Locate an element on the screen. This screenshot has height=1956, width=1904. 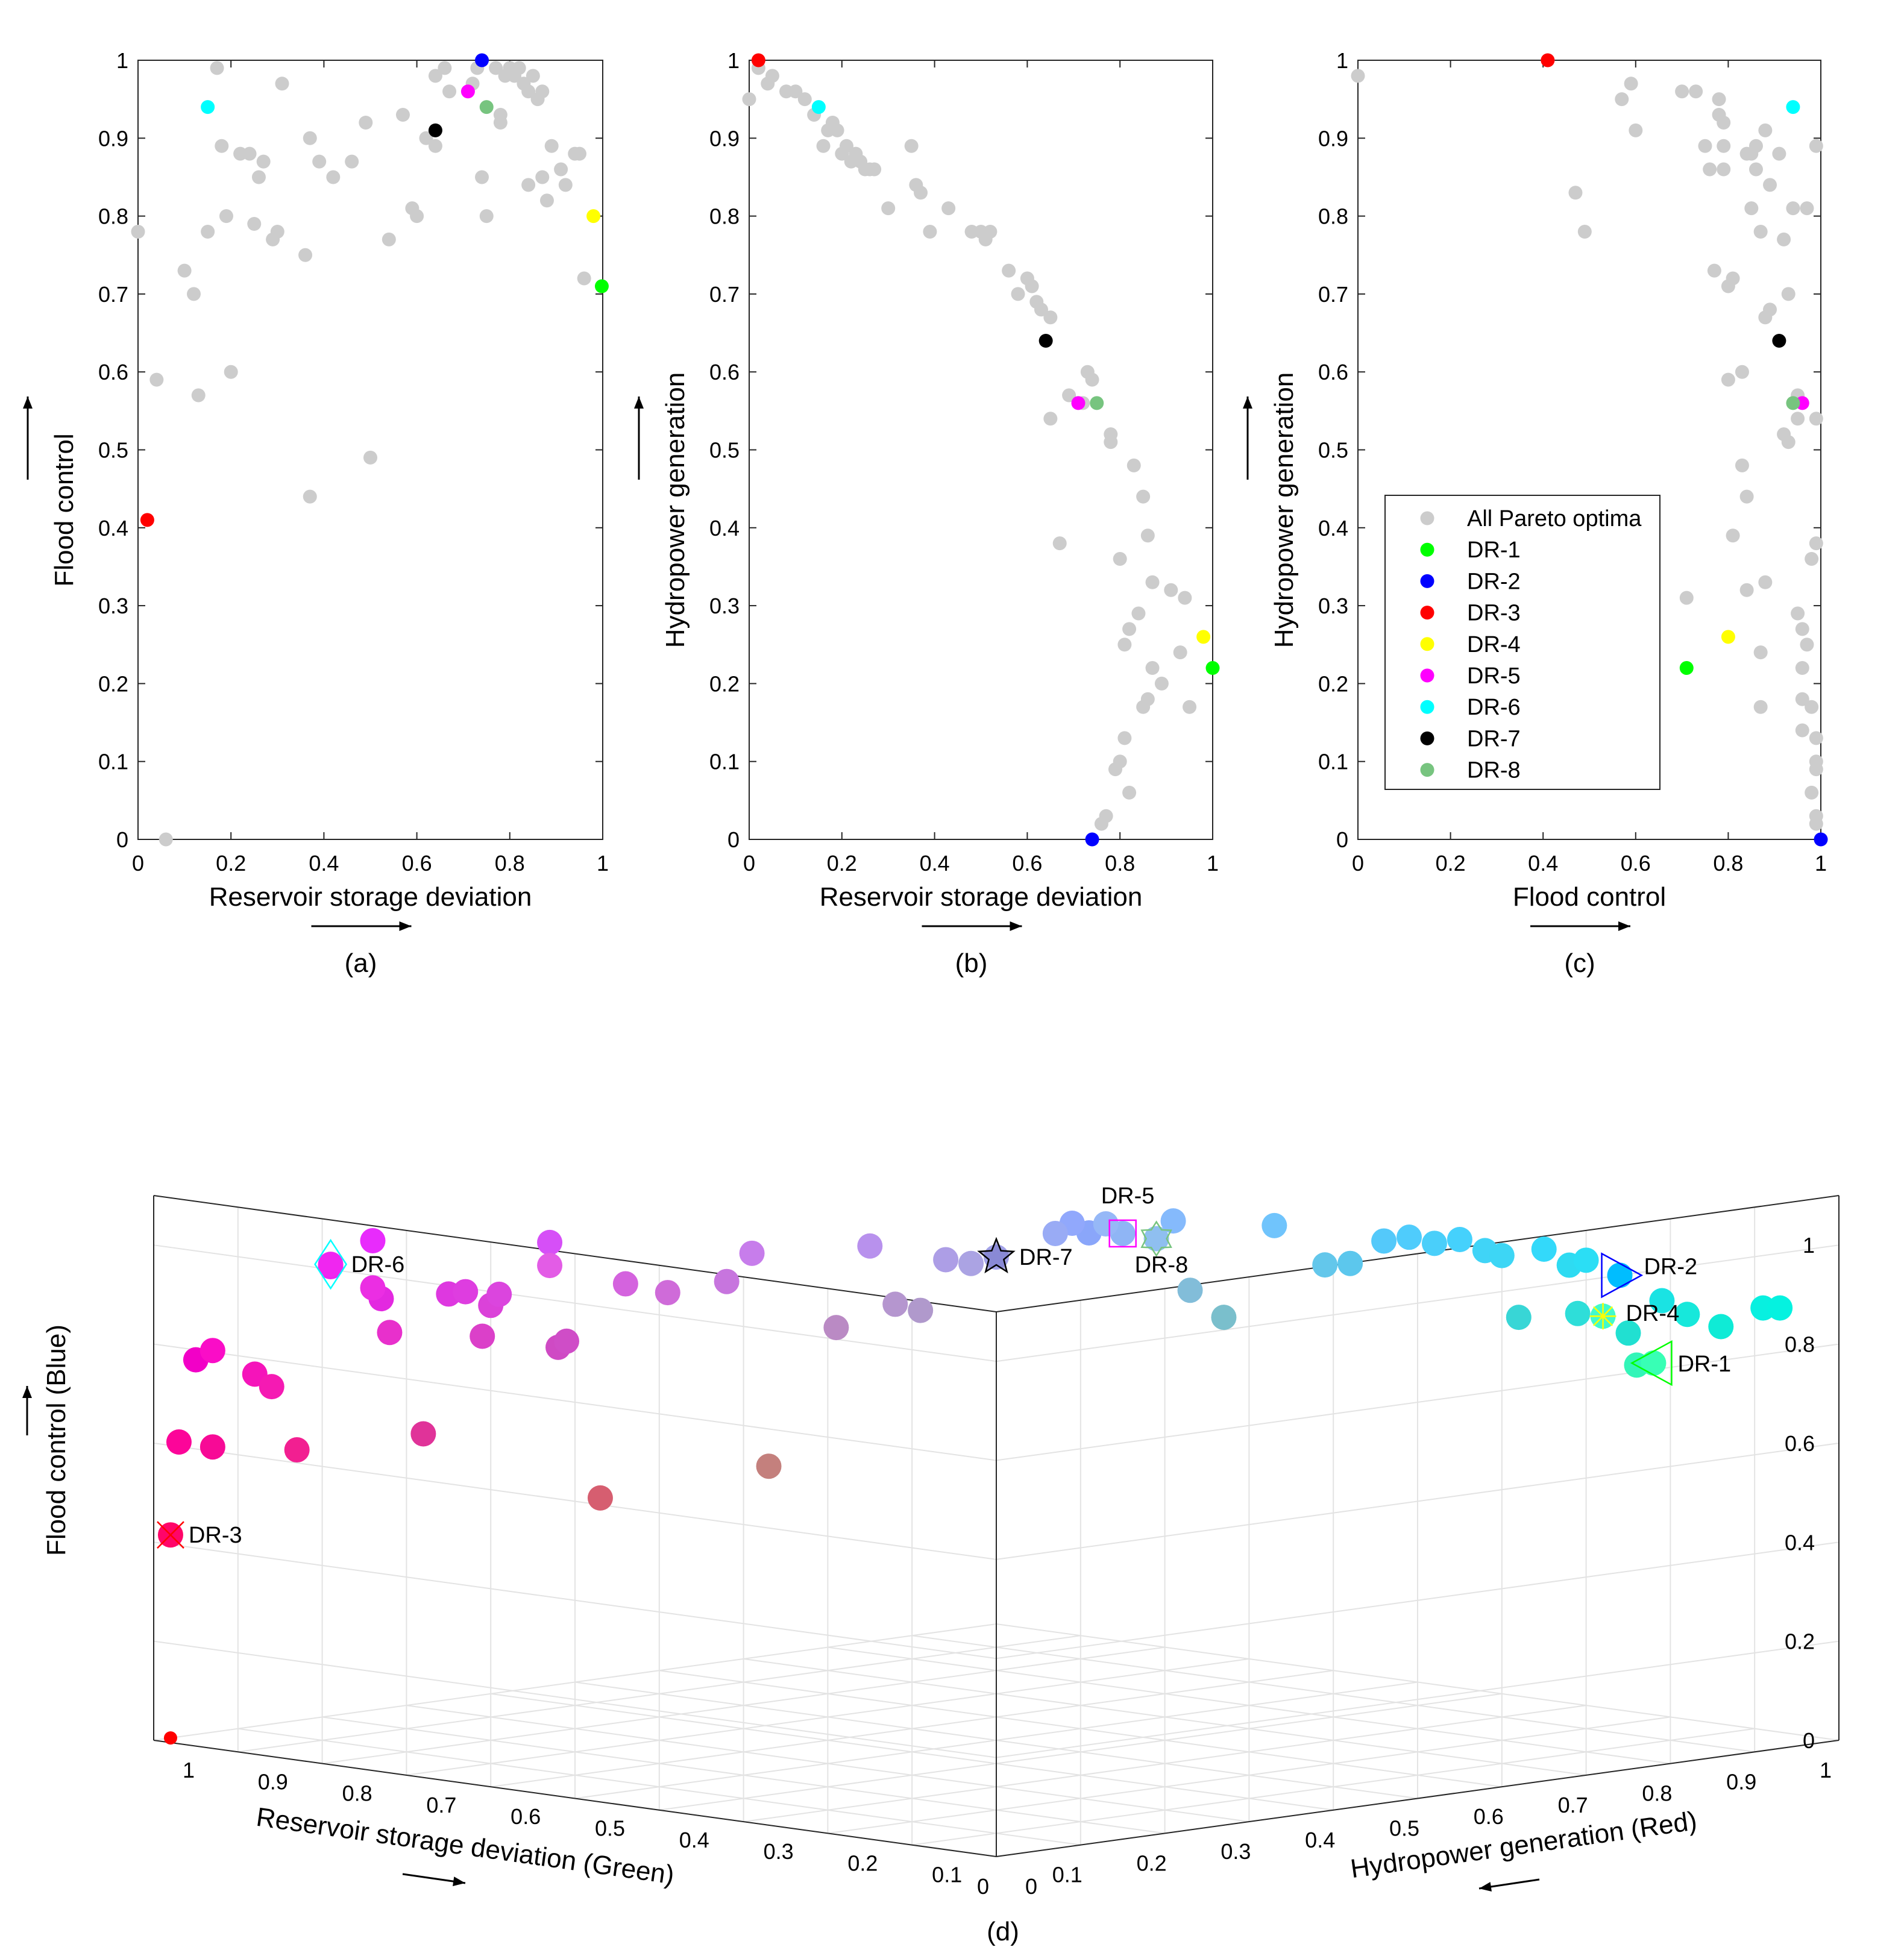
y-axis-label: Hydropower generation is located at coordinates (1284, 510).